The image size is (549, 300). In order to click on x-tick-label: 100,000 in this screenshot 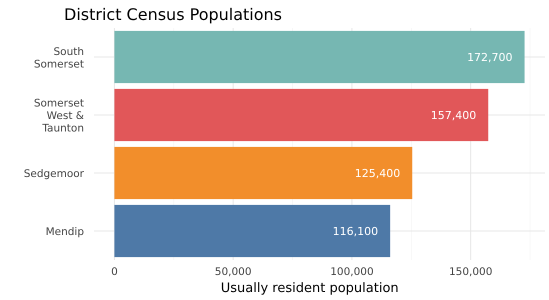, I will do `click(352, 272)`.